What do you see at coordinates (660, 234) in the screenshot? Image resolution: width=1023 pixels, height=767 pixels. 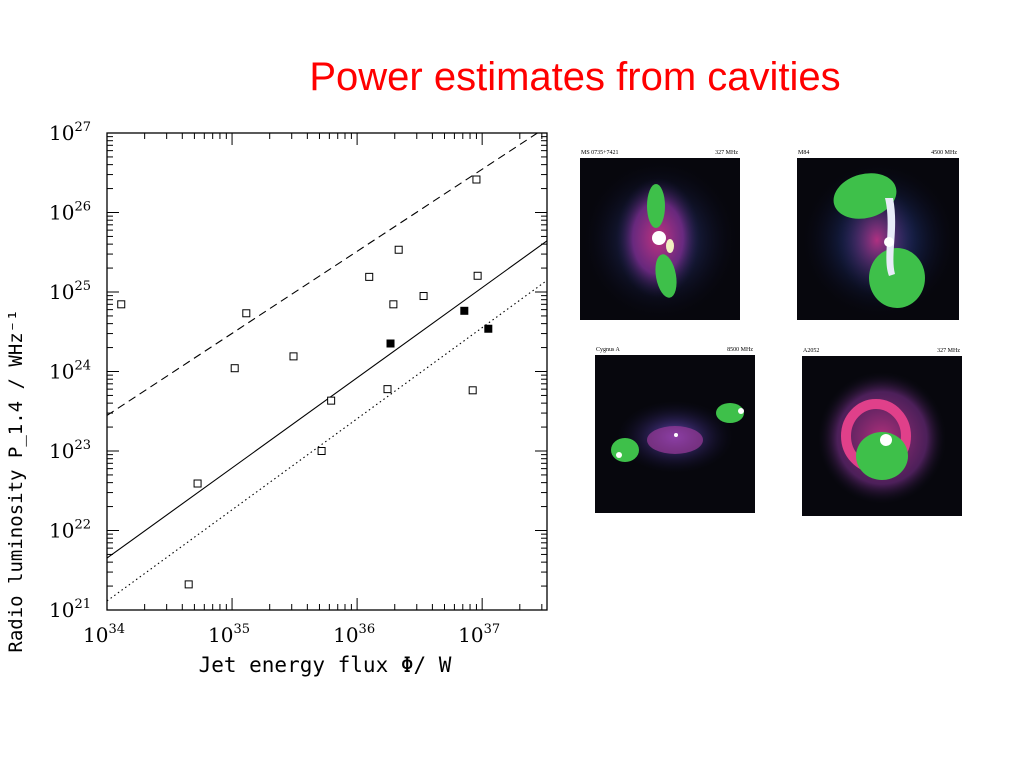 I see `radio-image-ms0735: MS 0735+7421 327 MHz` at bounding box center [660, 234].